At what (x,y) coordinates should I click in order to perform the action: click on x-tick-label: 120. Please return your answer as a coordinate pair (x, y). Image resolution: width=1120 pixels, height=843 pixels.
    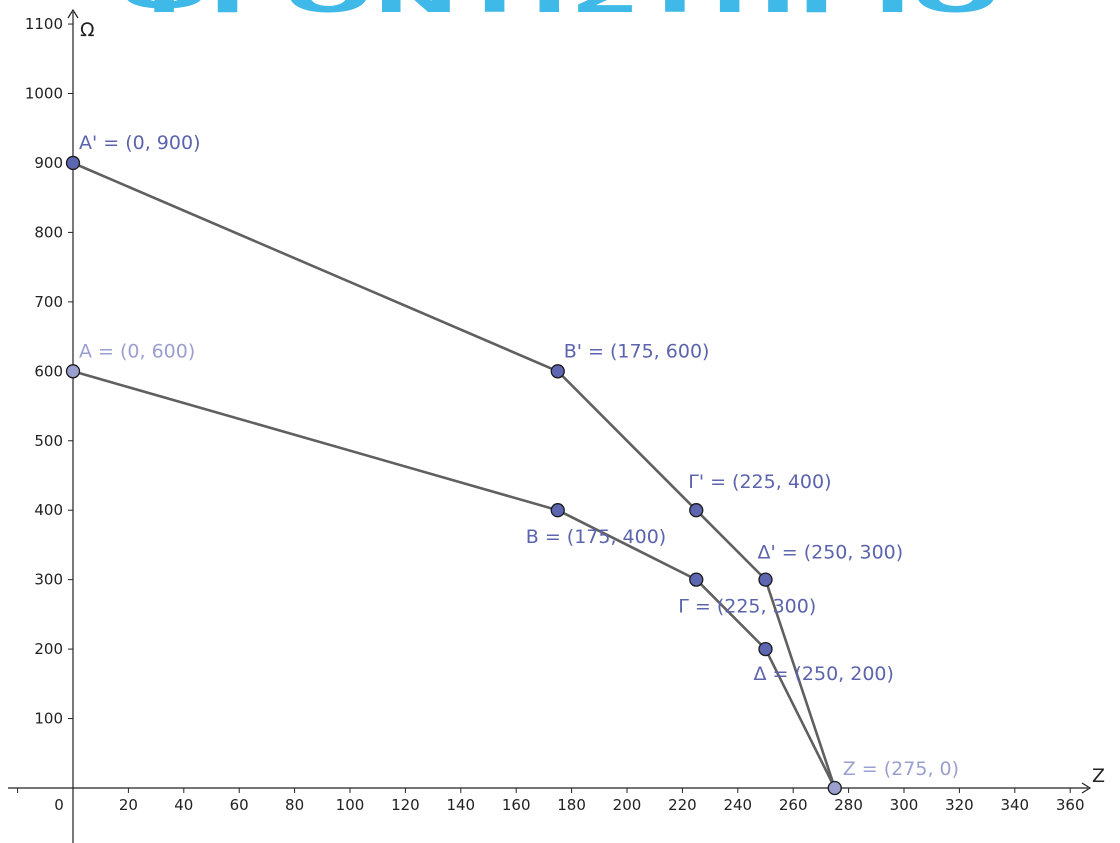
    Looking at the image, I should click on (405, 805).